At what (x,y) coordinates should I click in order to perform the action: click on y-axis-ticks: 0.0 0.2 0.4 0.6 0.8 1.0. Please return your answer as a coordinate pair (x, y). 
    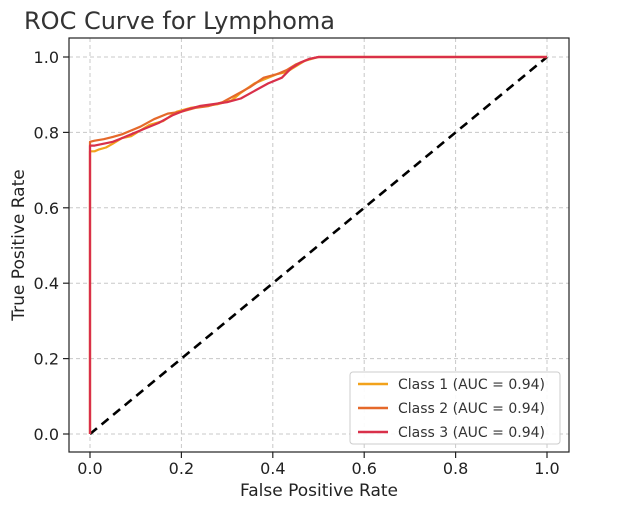
    Looking at the image, I should click on (51, 246).